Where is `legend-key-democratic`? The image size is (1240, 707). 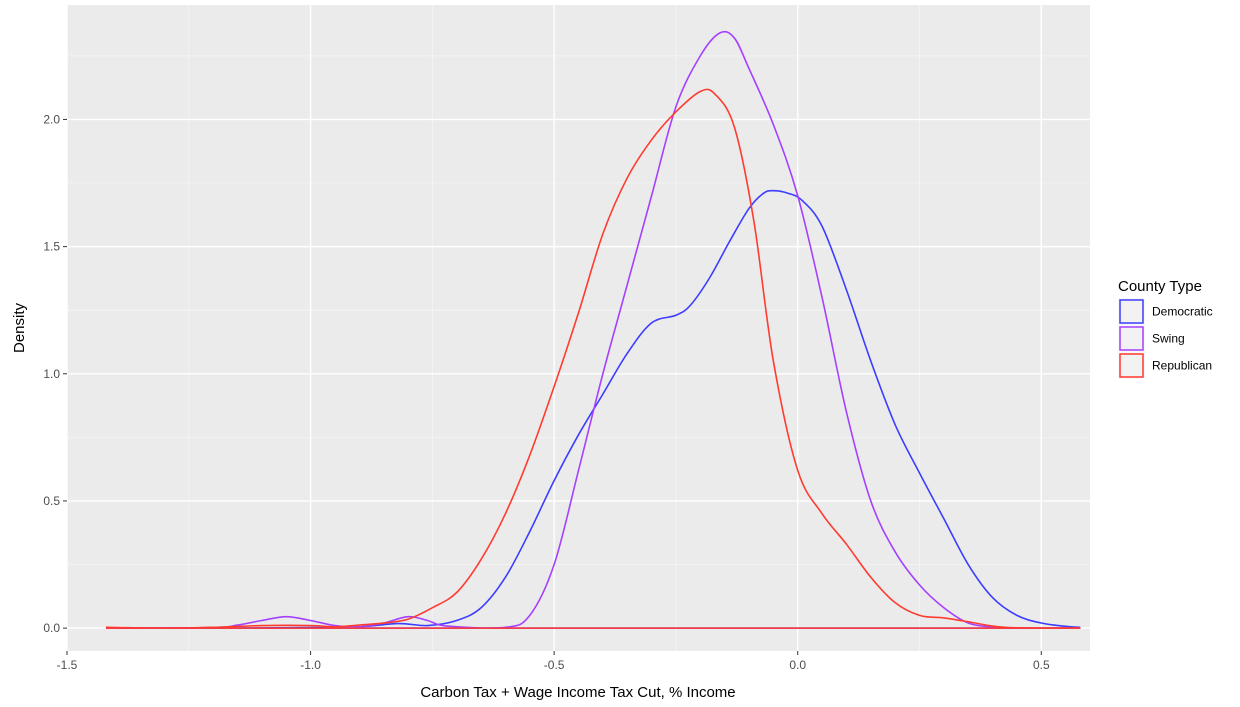 legend-key-democratic is located at coordinates (1131, 311).